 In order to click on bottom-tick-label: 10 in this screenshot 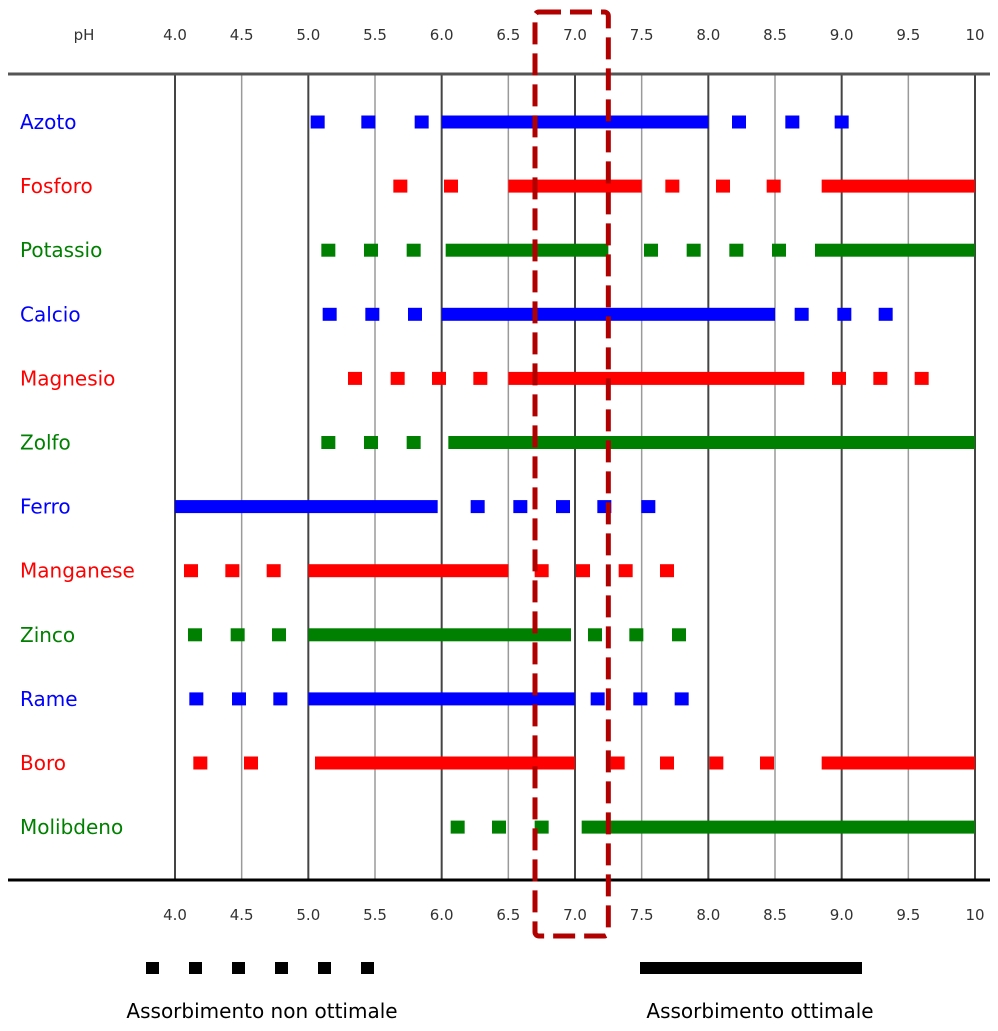, I will do `click(974, 915)`.